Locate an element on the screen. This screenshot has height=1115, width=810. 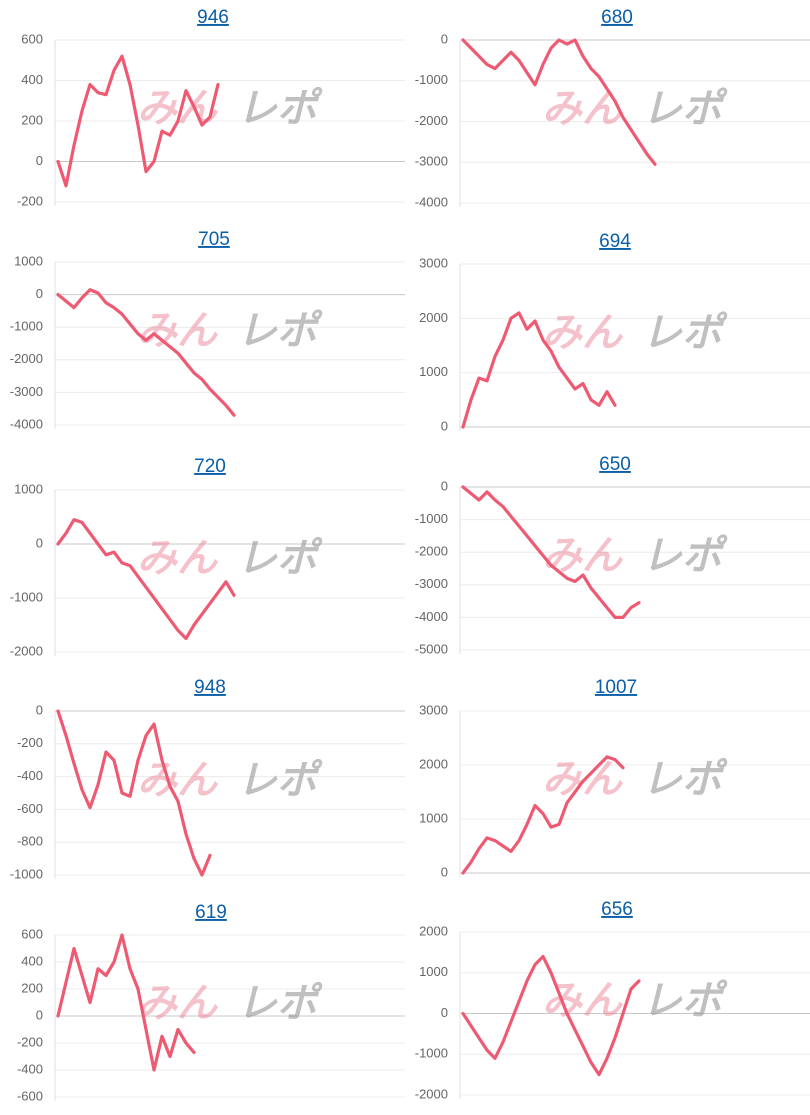
chart-title: 680 is located at coordinates (617, 17).